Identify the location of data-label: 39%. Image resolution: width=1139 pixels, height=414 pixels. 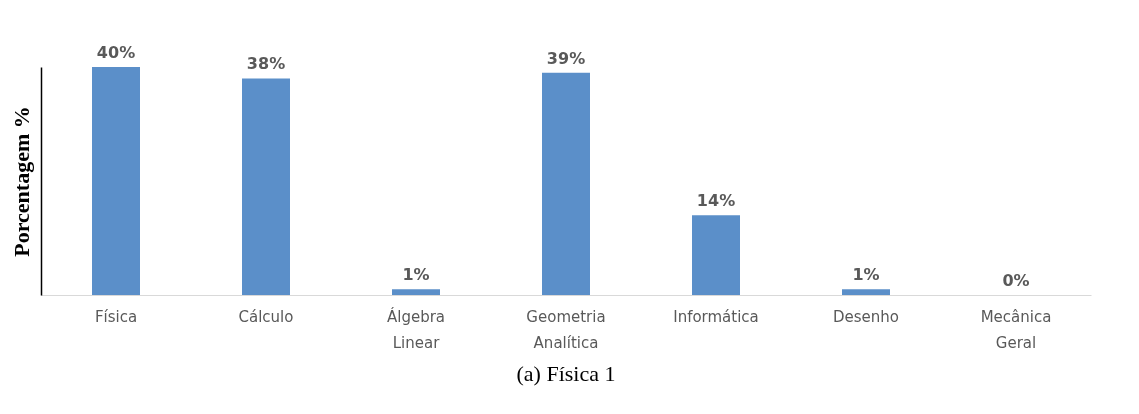
(566, 58).